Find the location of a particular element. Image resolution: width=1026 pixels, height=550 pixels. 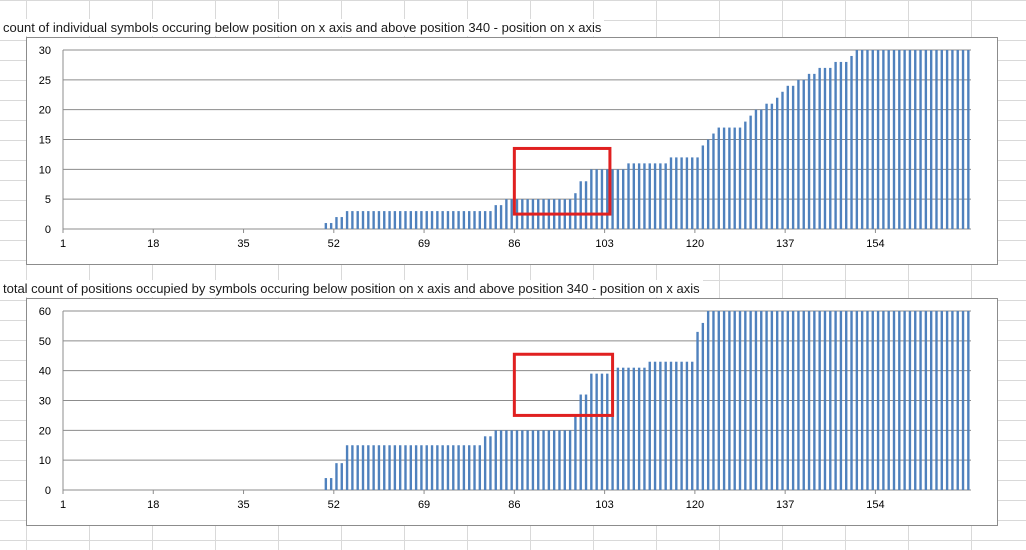

x-tick-label: 18 is located at coordinates (153, 244).